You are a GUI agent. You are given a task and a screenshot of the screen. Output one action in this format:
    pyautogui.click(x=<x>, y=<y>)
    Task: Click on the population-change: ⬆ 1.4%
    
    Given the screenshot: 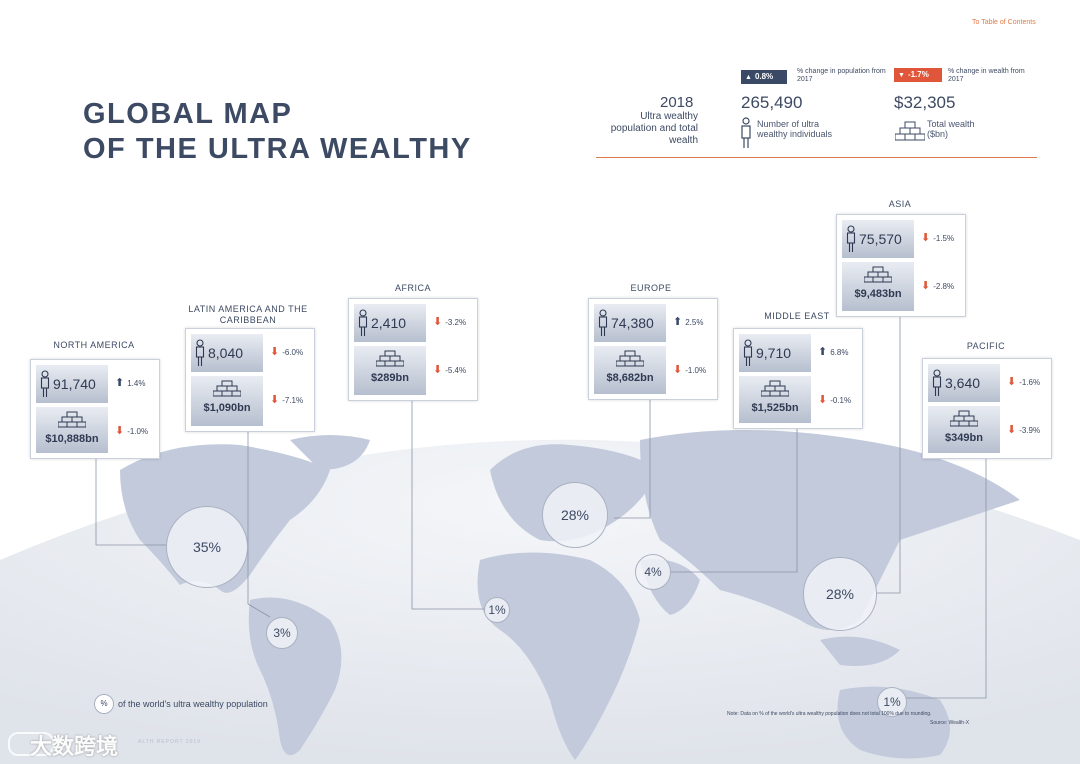 What is the action you would take?
    pyautogui.click(x=130, y=382)
    